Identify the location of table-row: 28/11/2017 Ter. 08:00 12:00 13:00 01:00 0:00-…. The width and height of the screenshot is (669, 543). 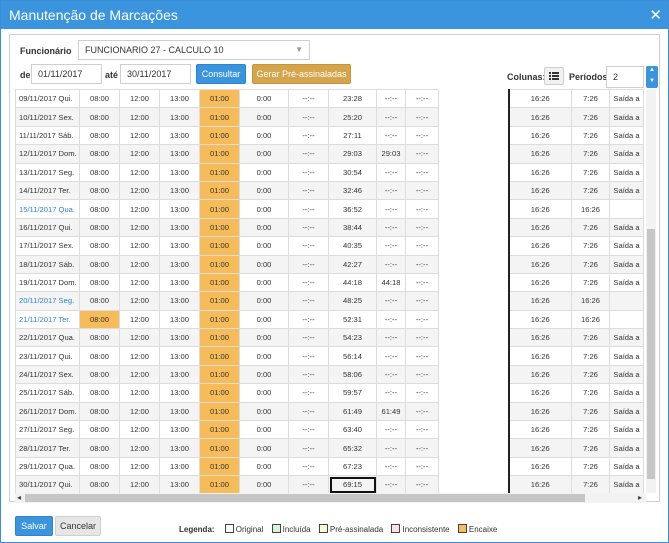
(329, 448).